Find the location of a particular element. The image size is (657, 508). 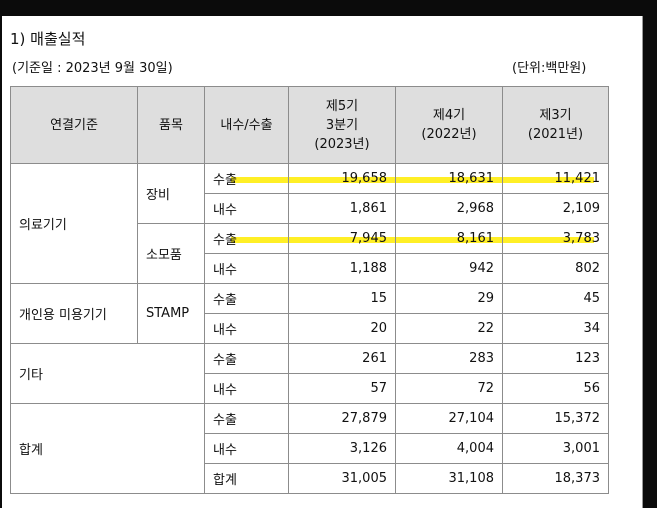

header-p3-line1: 제3기 is located at coordinates (555, 115).